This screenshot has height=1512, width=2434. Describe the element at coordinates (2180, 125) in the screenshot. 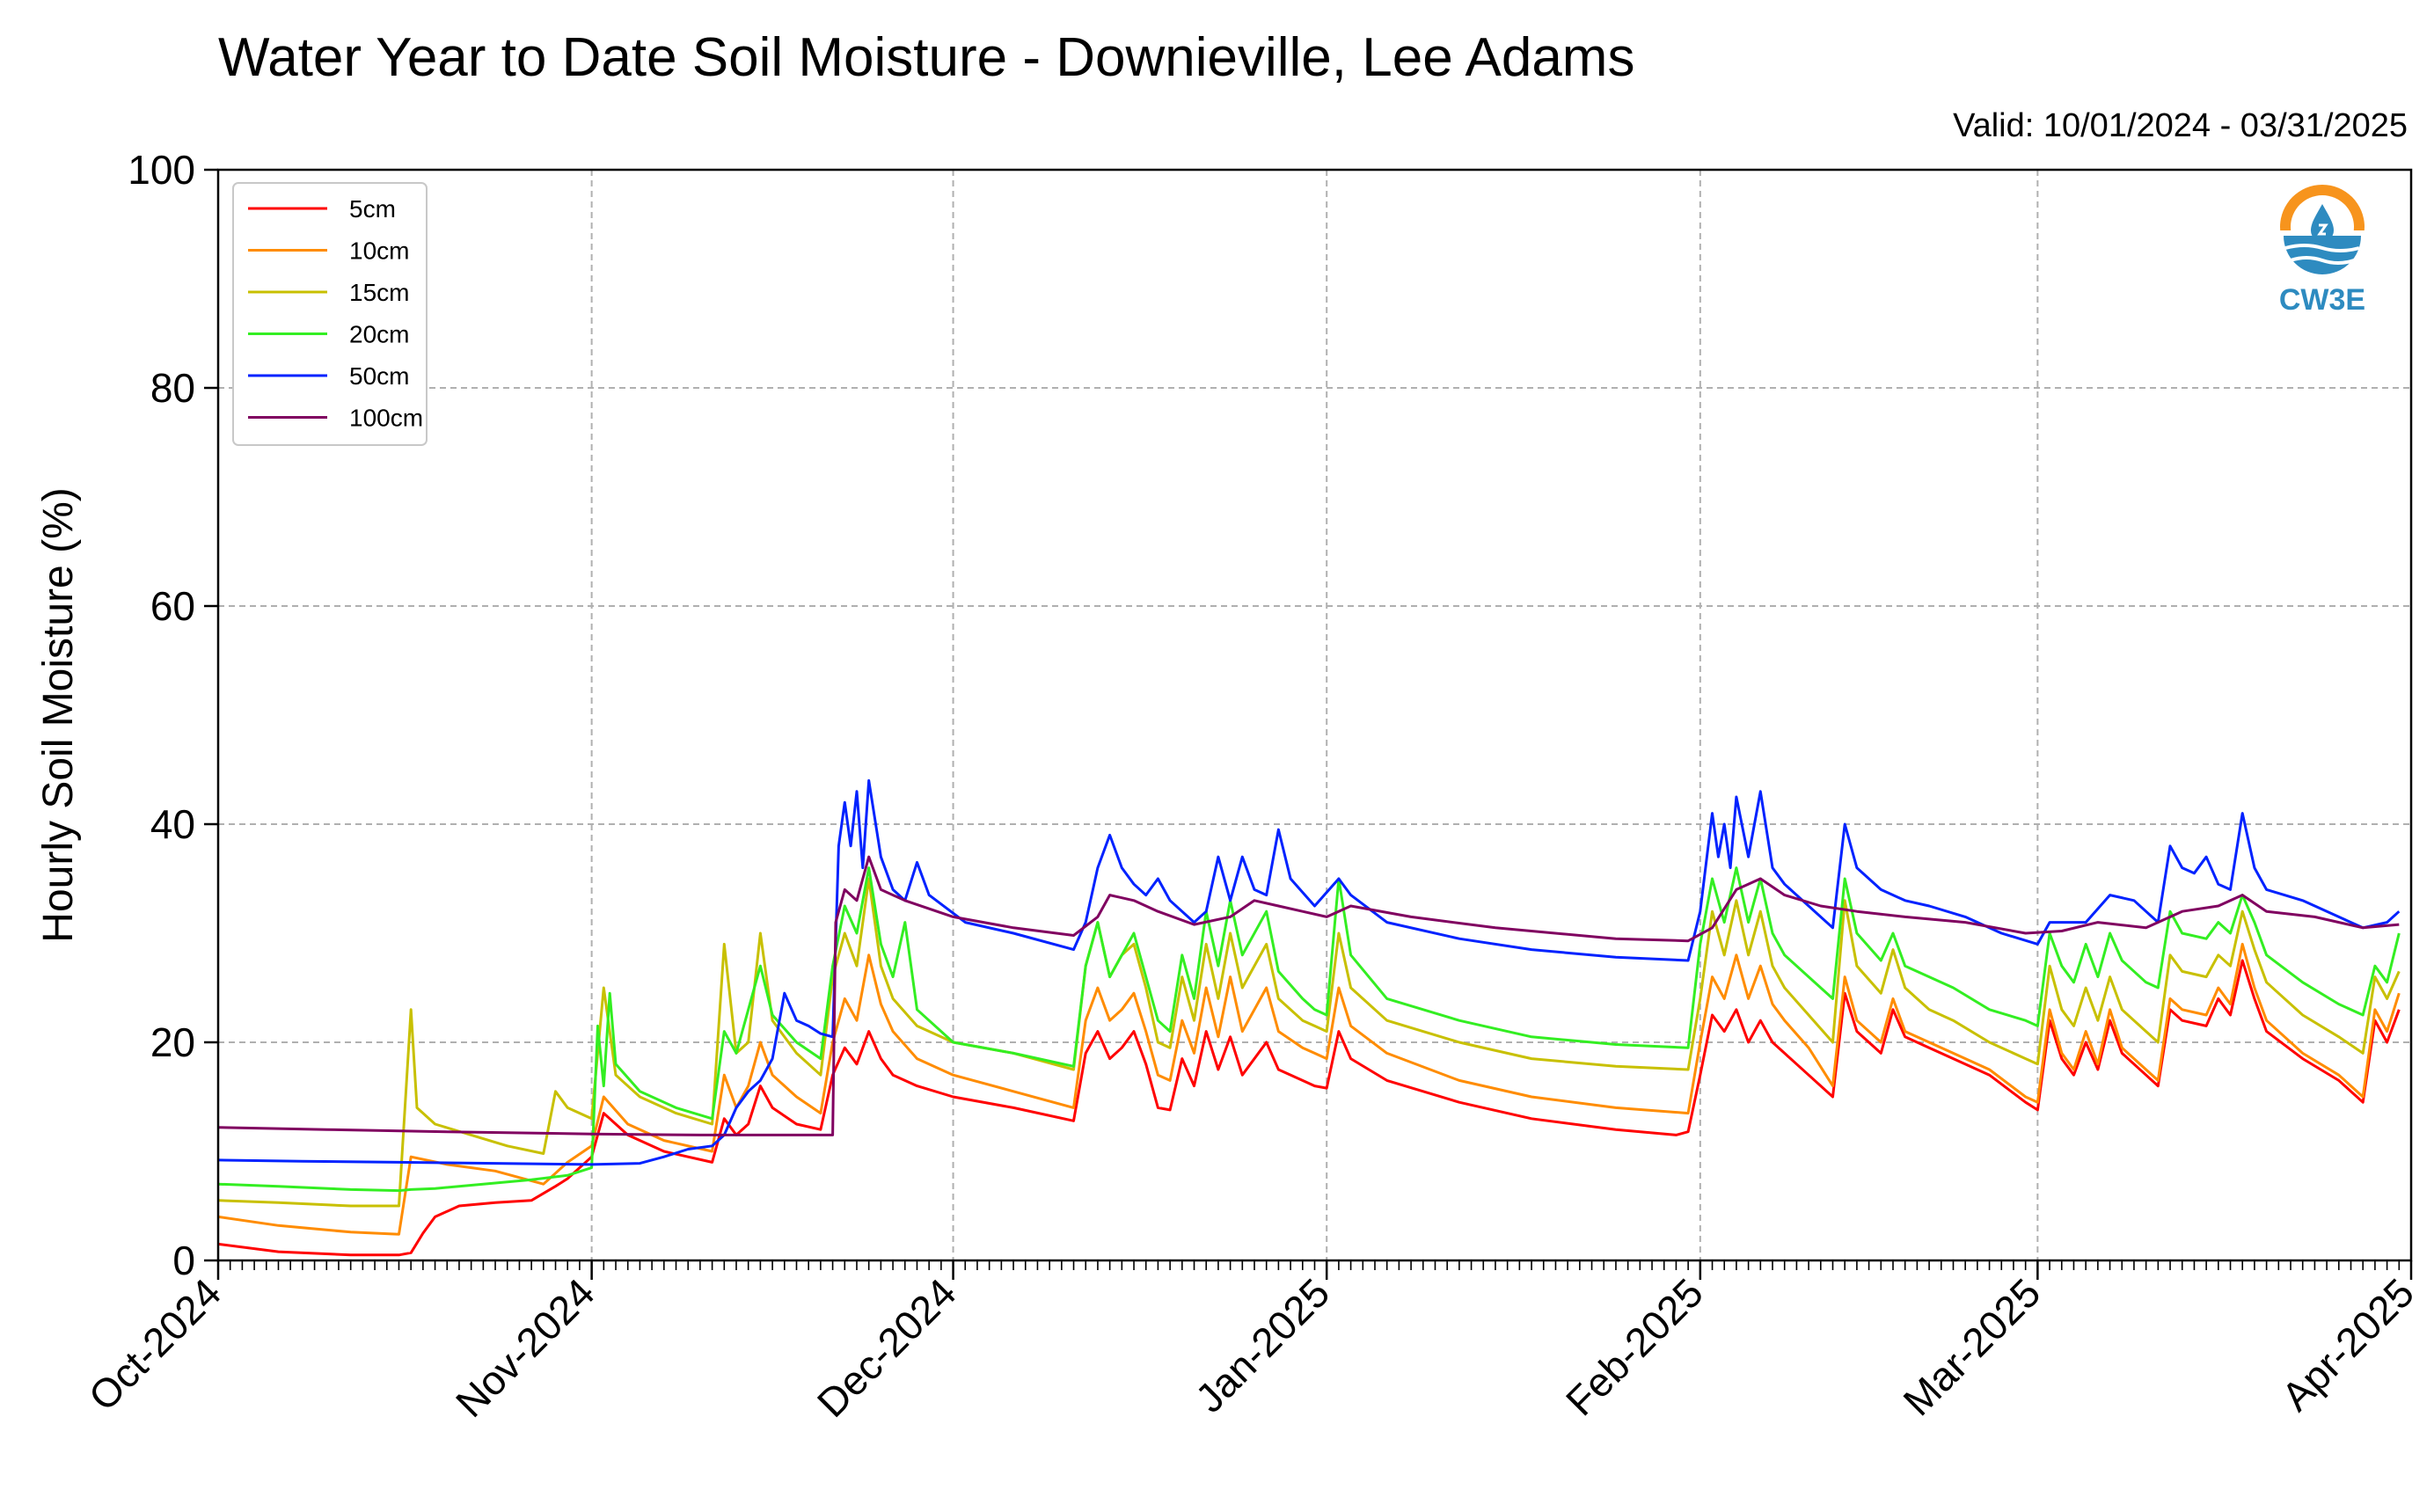

I see `valid-range: Valid: 10/01/2024 - 03/31/2025` at that location.